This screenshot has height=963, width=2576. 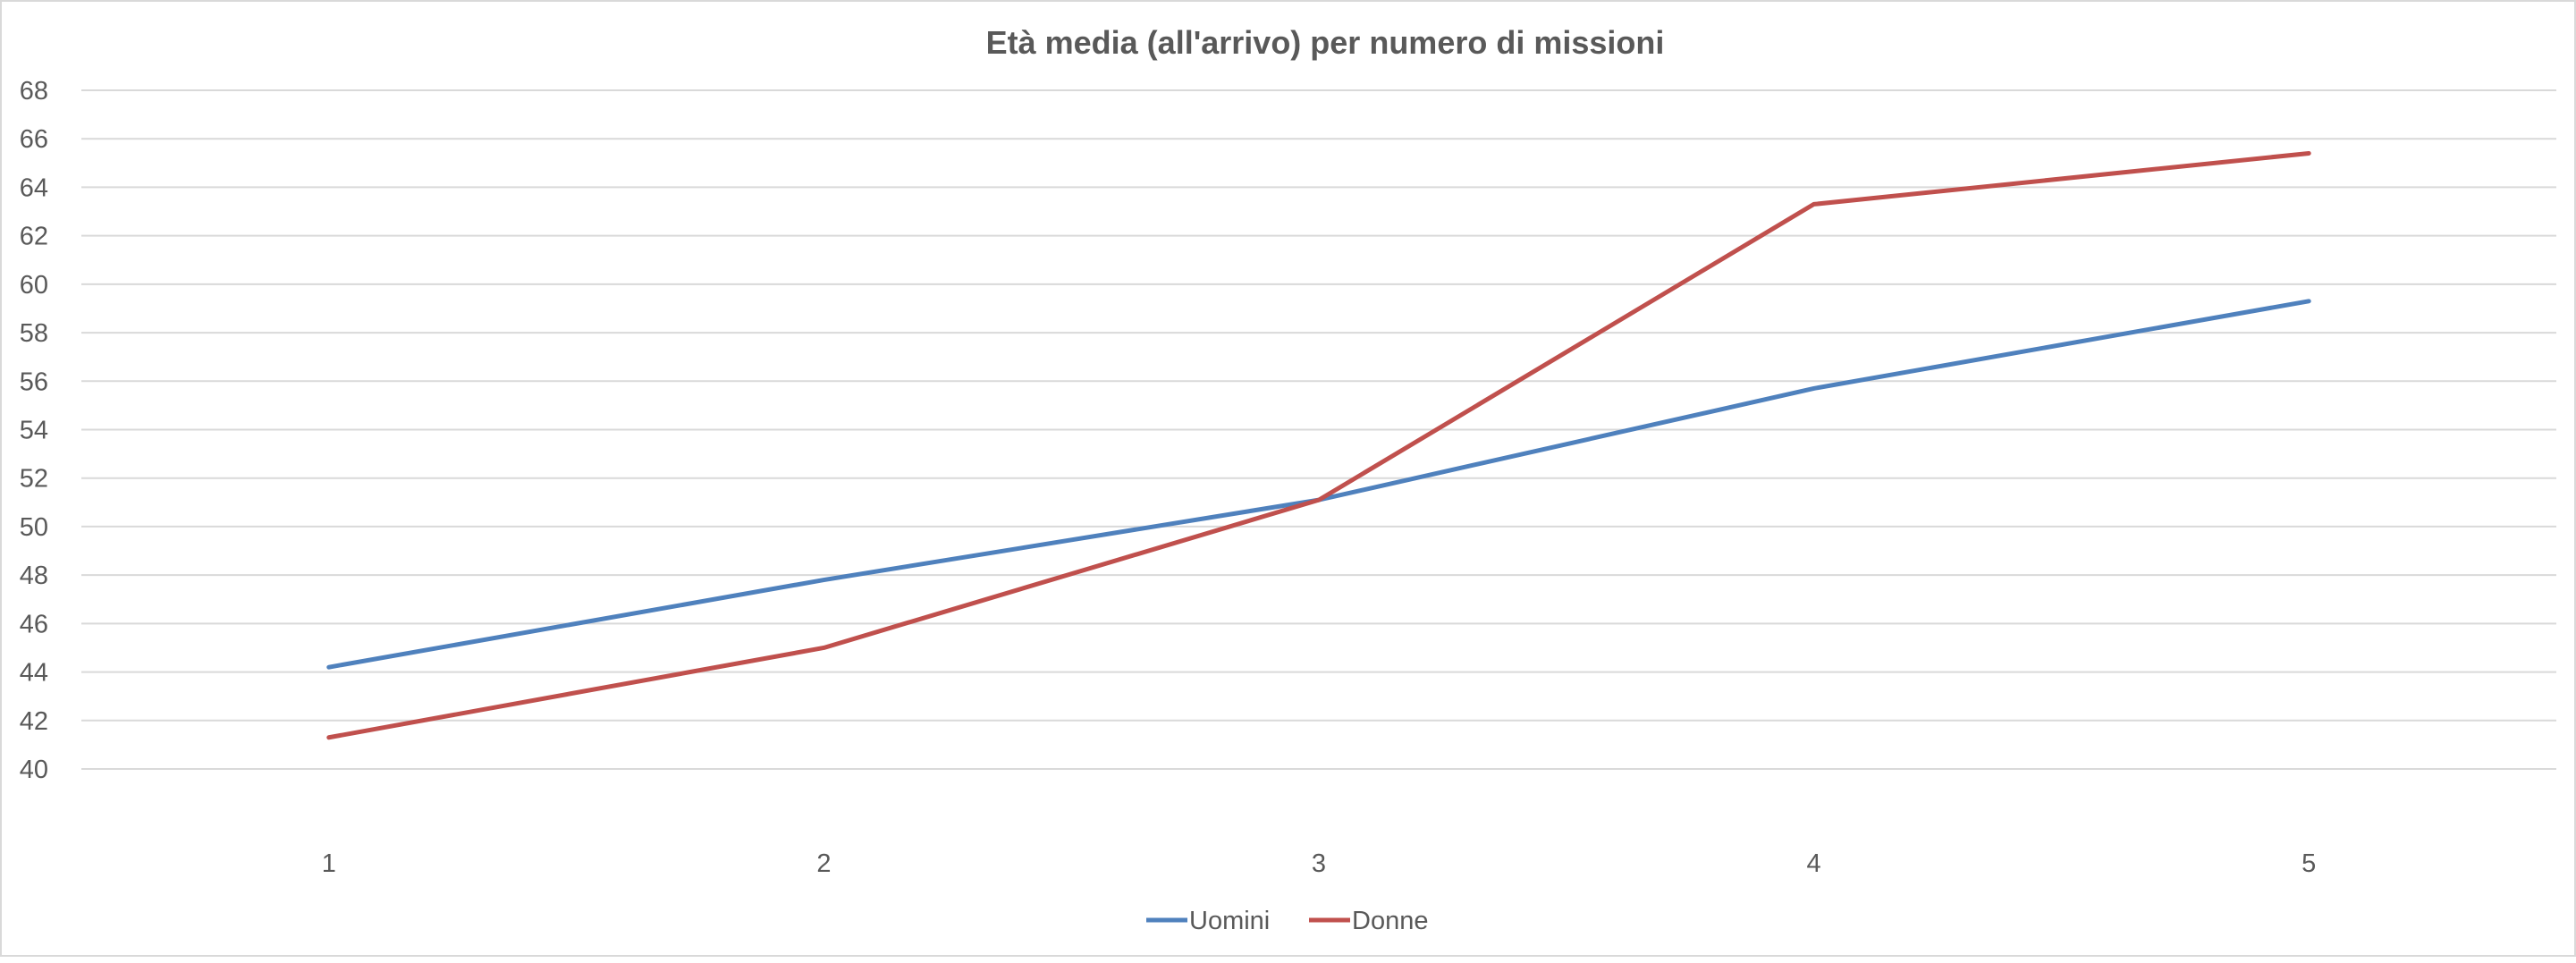 What do you see at coordinates (34, 139) in the screenshot?
I see `y-tick-label: 66` at bounding box center [34, 139].